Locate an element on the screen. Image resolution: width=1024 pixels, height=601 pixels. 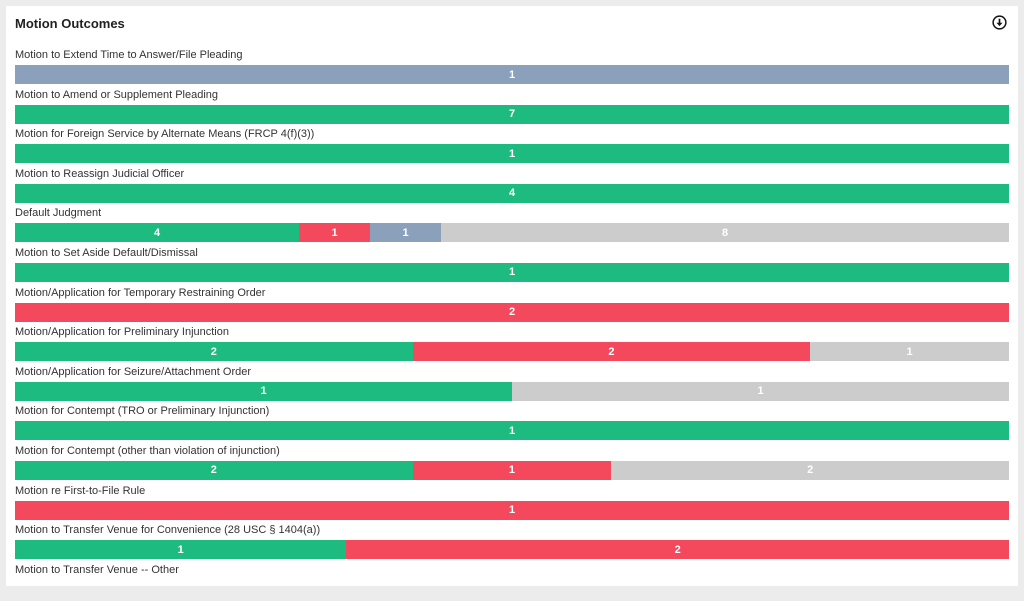
motion-label: Motion re First-to-File Rule is located at coordinates (80, 490).